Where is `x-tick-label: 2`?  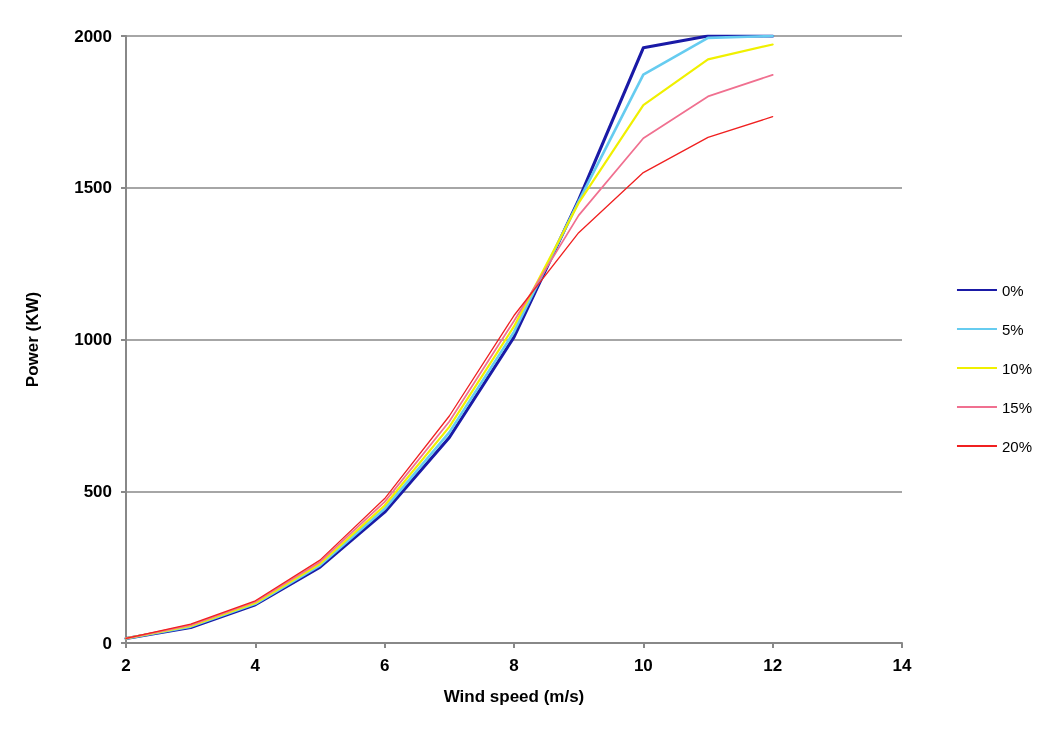 x-tick-label: 2 is located at coordinates (126, 665).